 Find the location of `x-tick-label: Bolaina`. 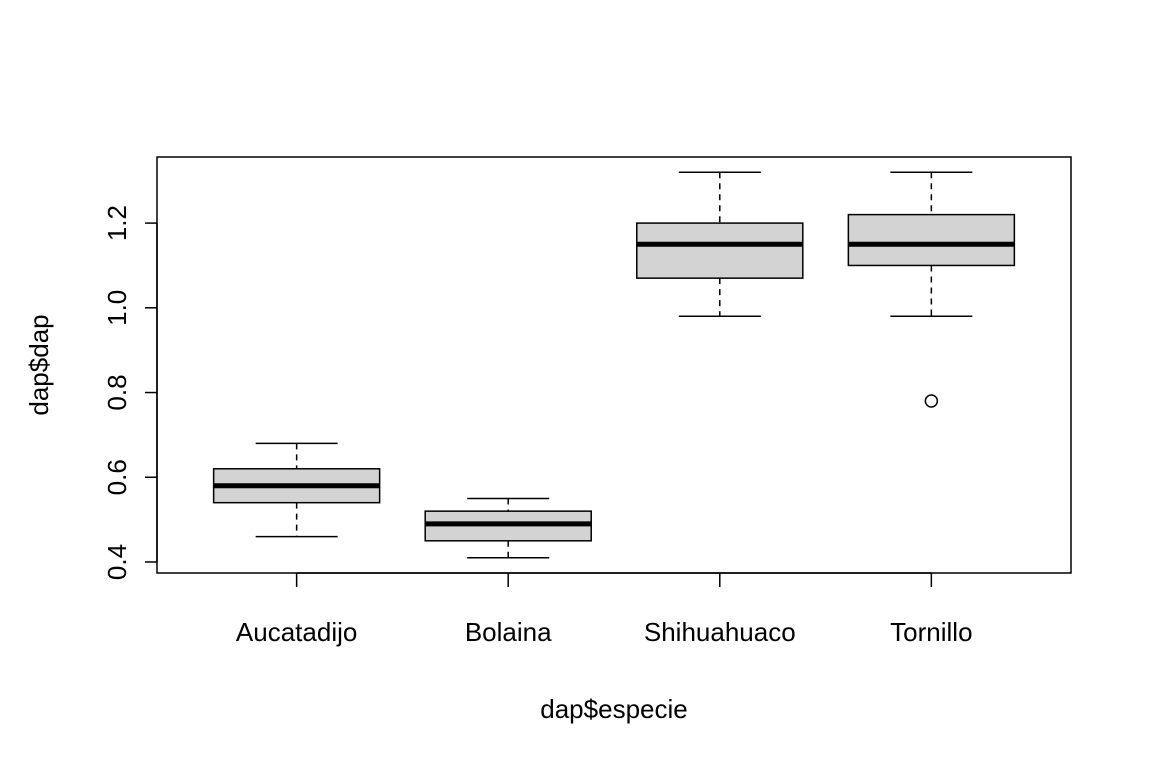

x-tick-label: Bolaina is located at coordinates (508, 632).